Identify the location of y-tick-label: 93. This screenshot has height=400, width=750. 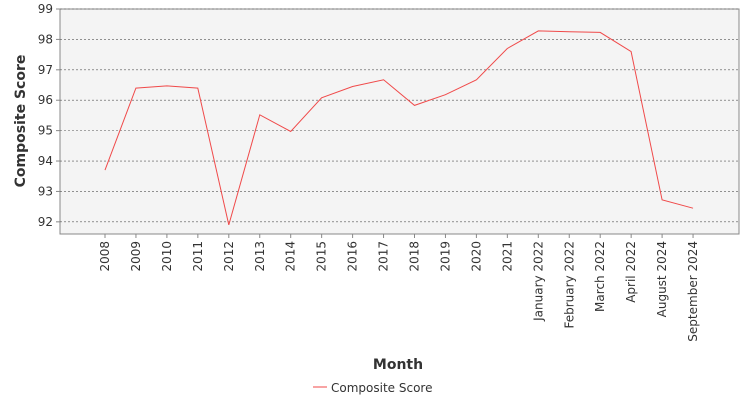
(45, 191).